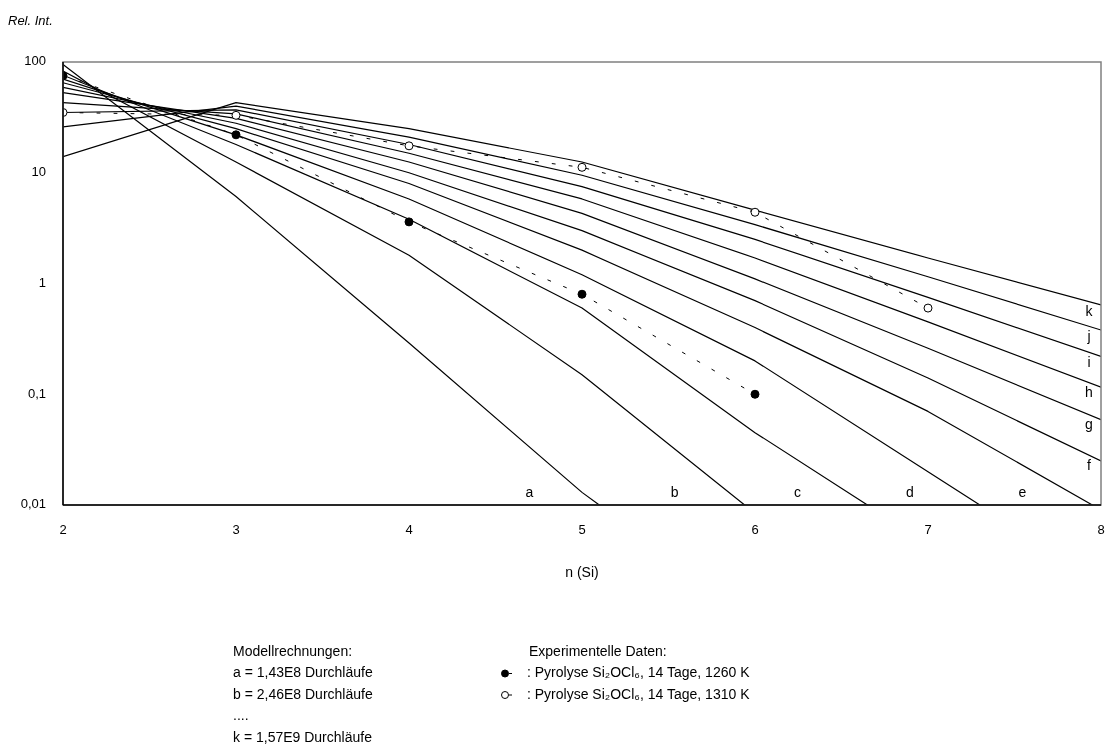 The image size is (1107, 744). I want to click on series-label: c, so click(797, 491).